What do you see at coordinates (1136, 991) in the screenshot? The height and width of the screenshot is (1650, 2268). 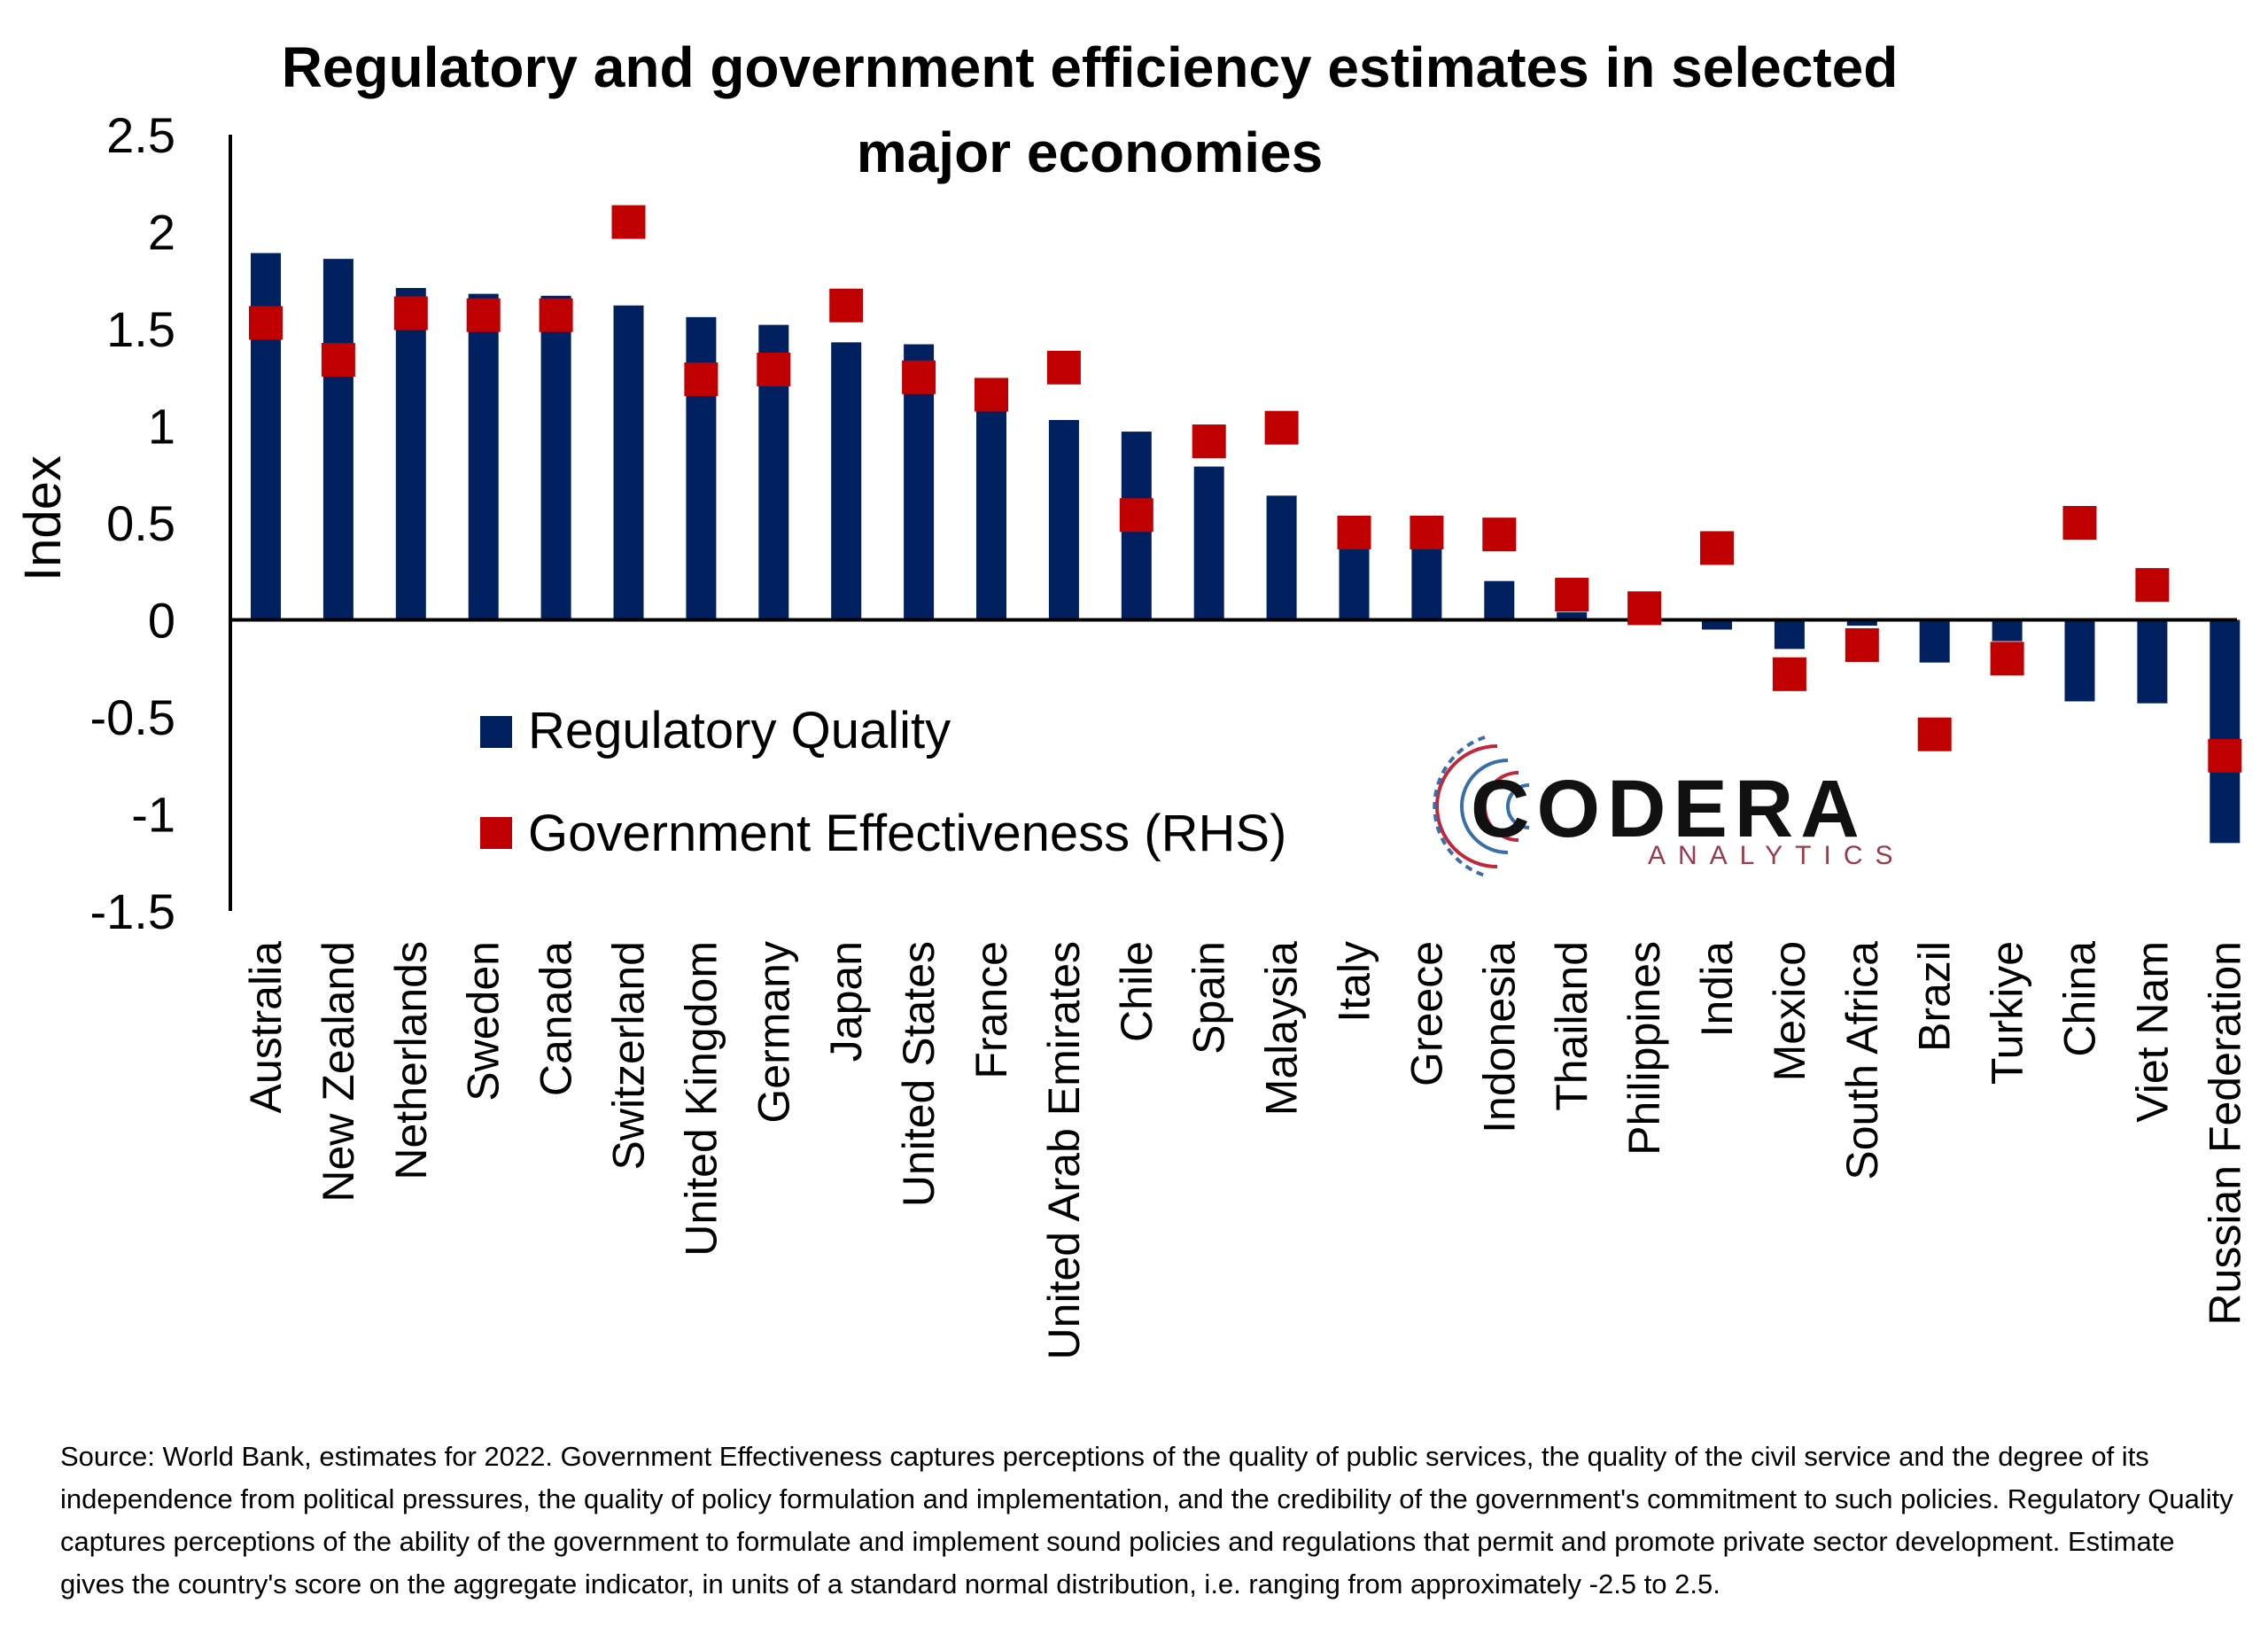 I see `category-label: Chile` at bounding box center [1136, 991].